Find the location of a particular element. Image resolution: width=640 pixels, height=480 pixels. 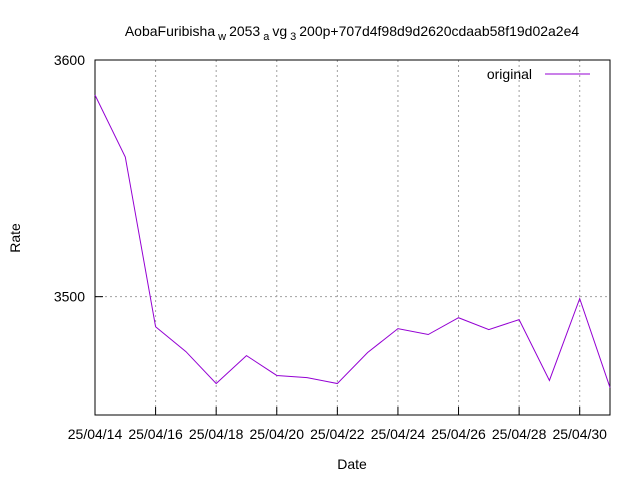

x-tick-label: 25/04/14 is located at coordinates (95, 434).